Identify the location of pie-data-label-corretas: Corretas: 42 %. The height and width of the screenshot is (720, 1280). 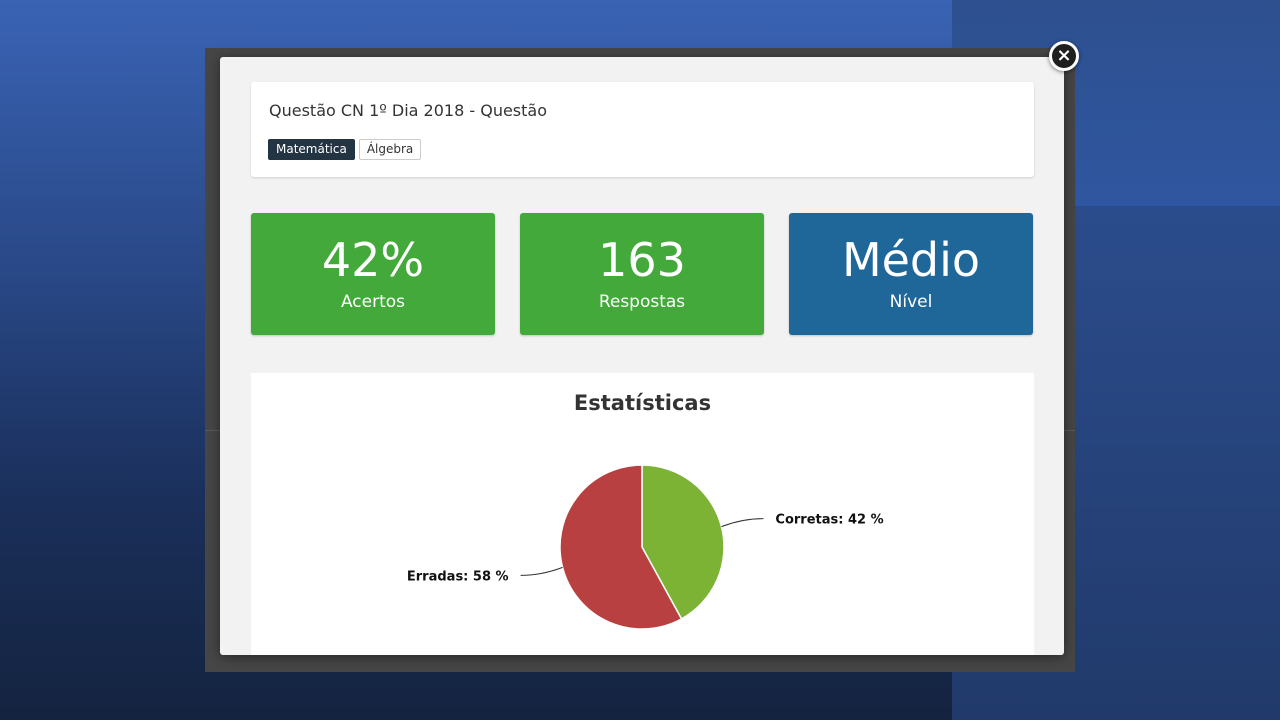
(829, 520).